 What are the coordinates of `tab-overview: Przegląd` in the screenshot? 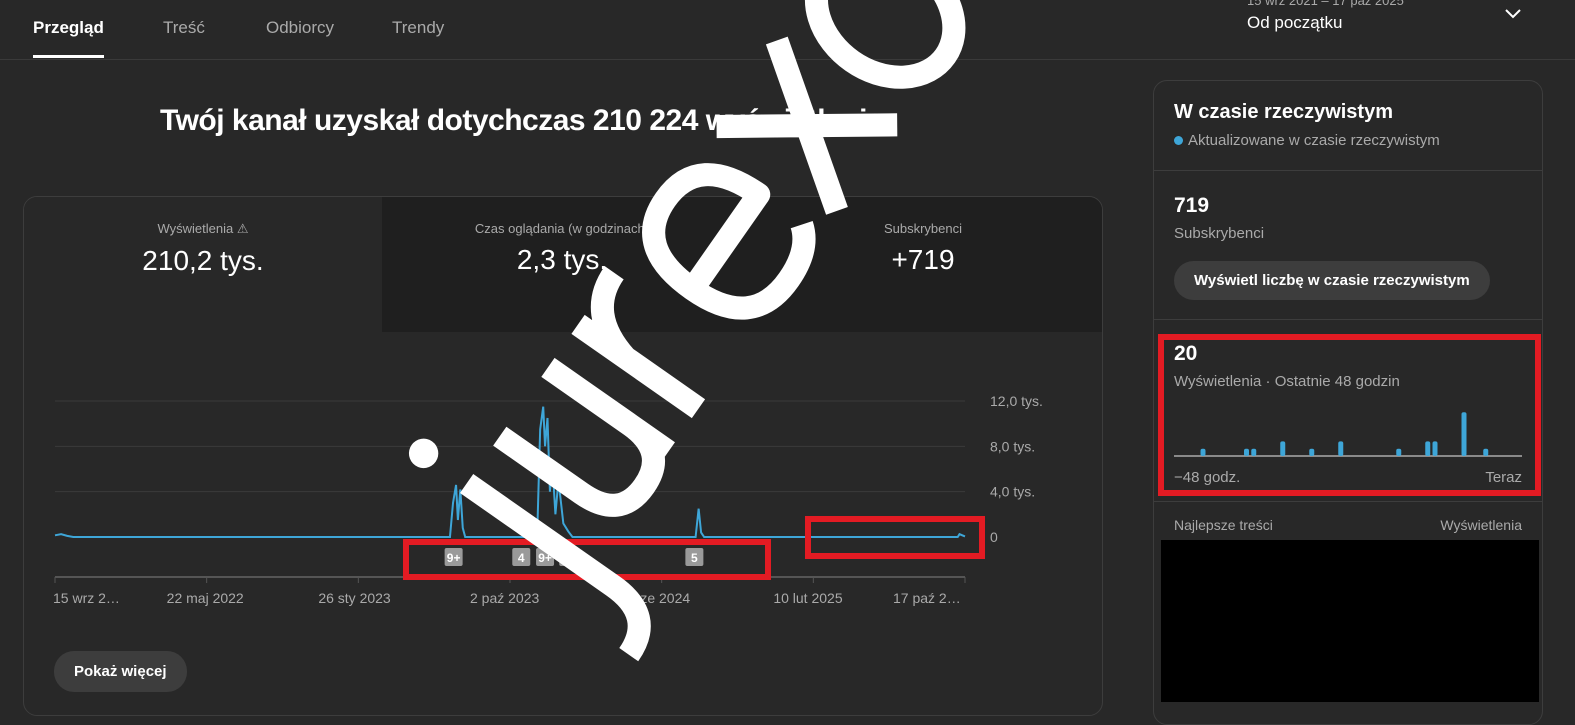 It's located at (68, 38).